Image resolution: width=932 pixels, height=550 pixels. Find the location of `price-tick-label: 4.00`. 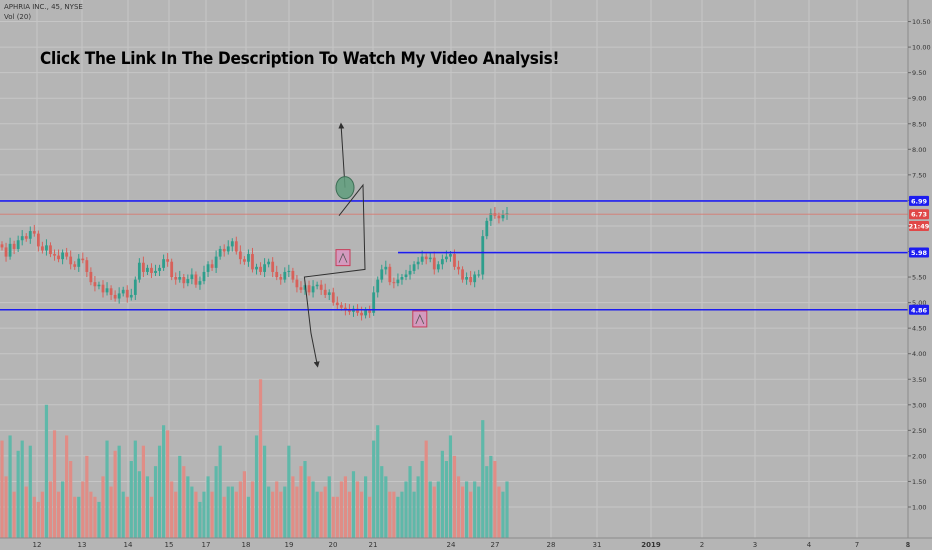

price-tick-label: 4.00 is located at coordinates (919, 354).